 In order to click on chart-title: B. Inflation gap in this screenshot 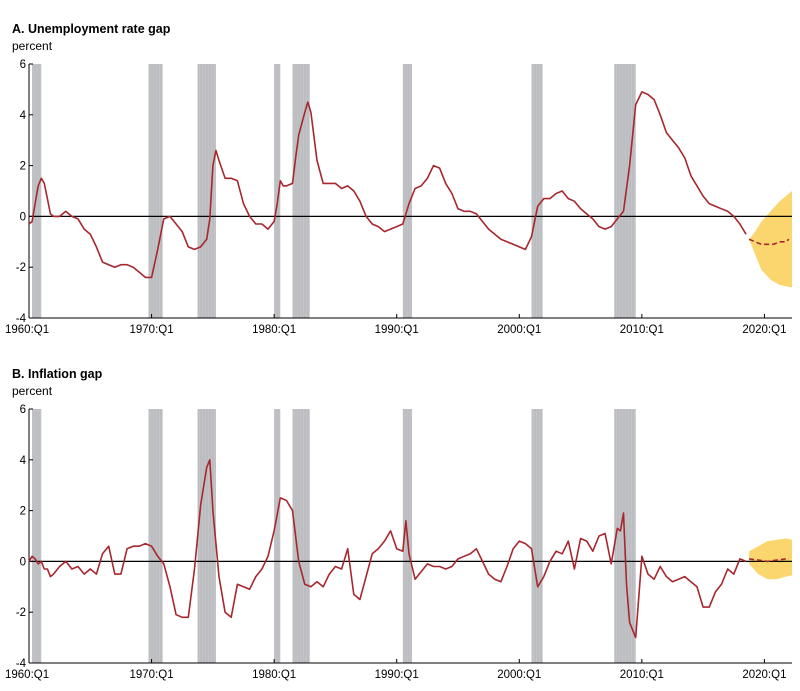, I will do `click(57, 374)`.